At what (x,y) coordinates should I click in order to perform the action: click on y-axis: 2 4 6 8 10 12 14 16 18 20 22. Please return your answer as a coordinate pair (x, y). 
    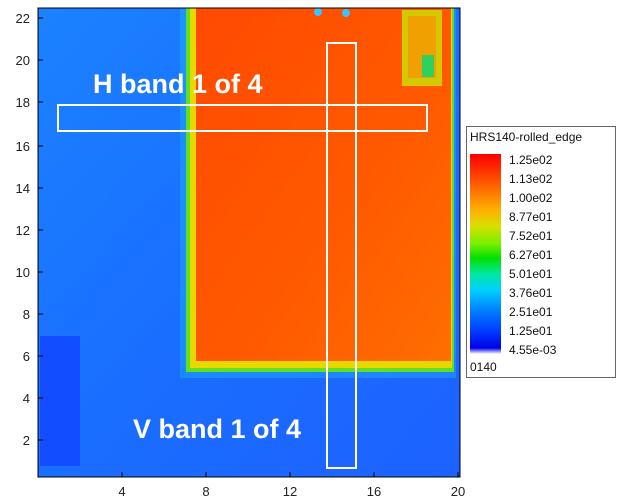
    Looking at the image, I should click on (29, 229).